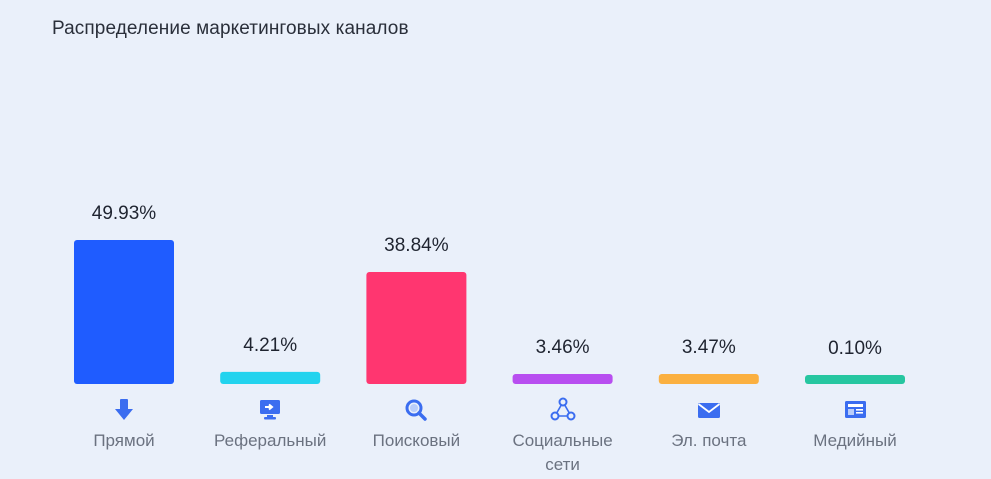  Describe the element at coordinates (416, 410) in the screenshot. I see `magnifier-icon` at that location.